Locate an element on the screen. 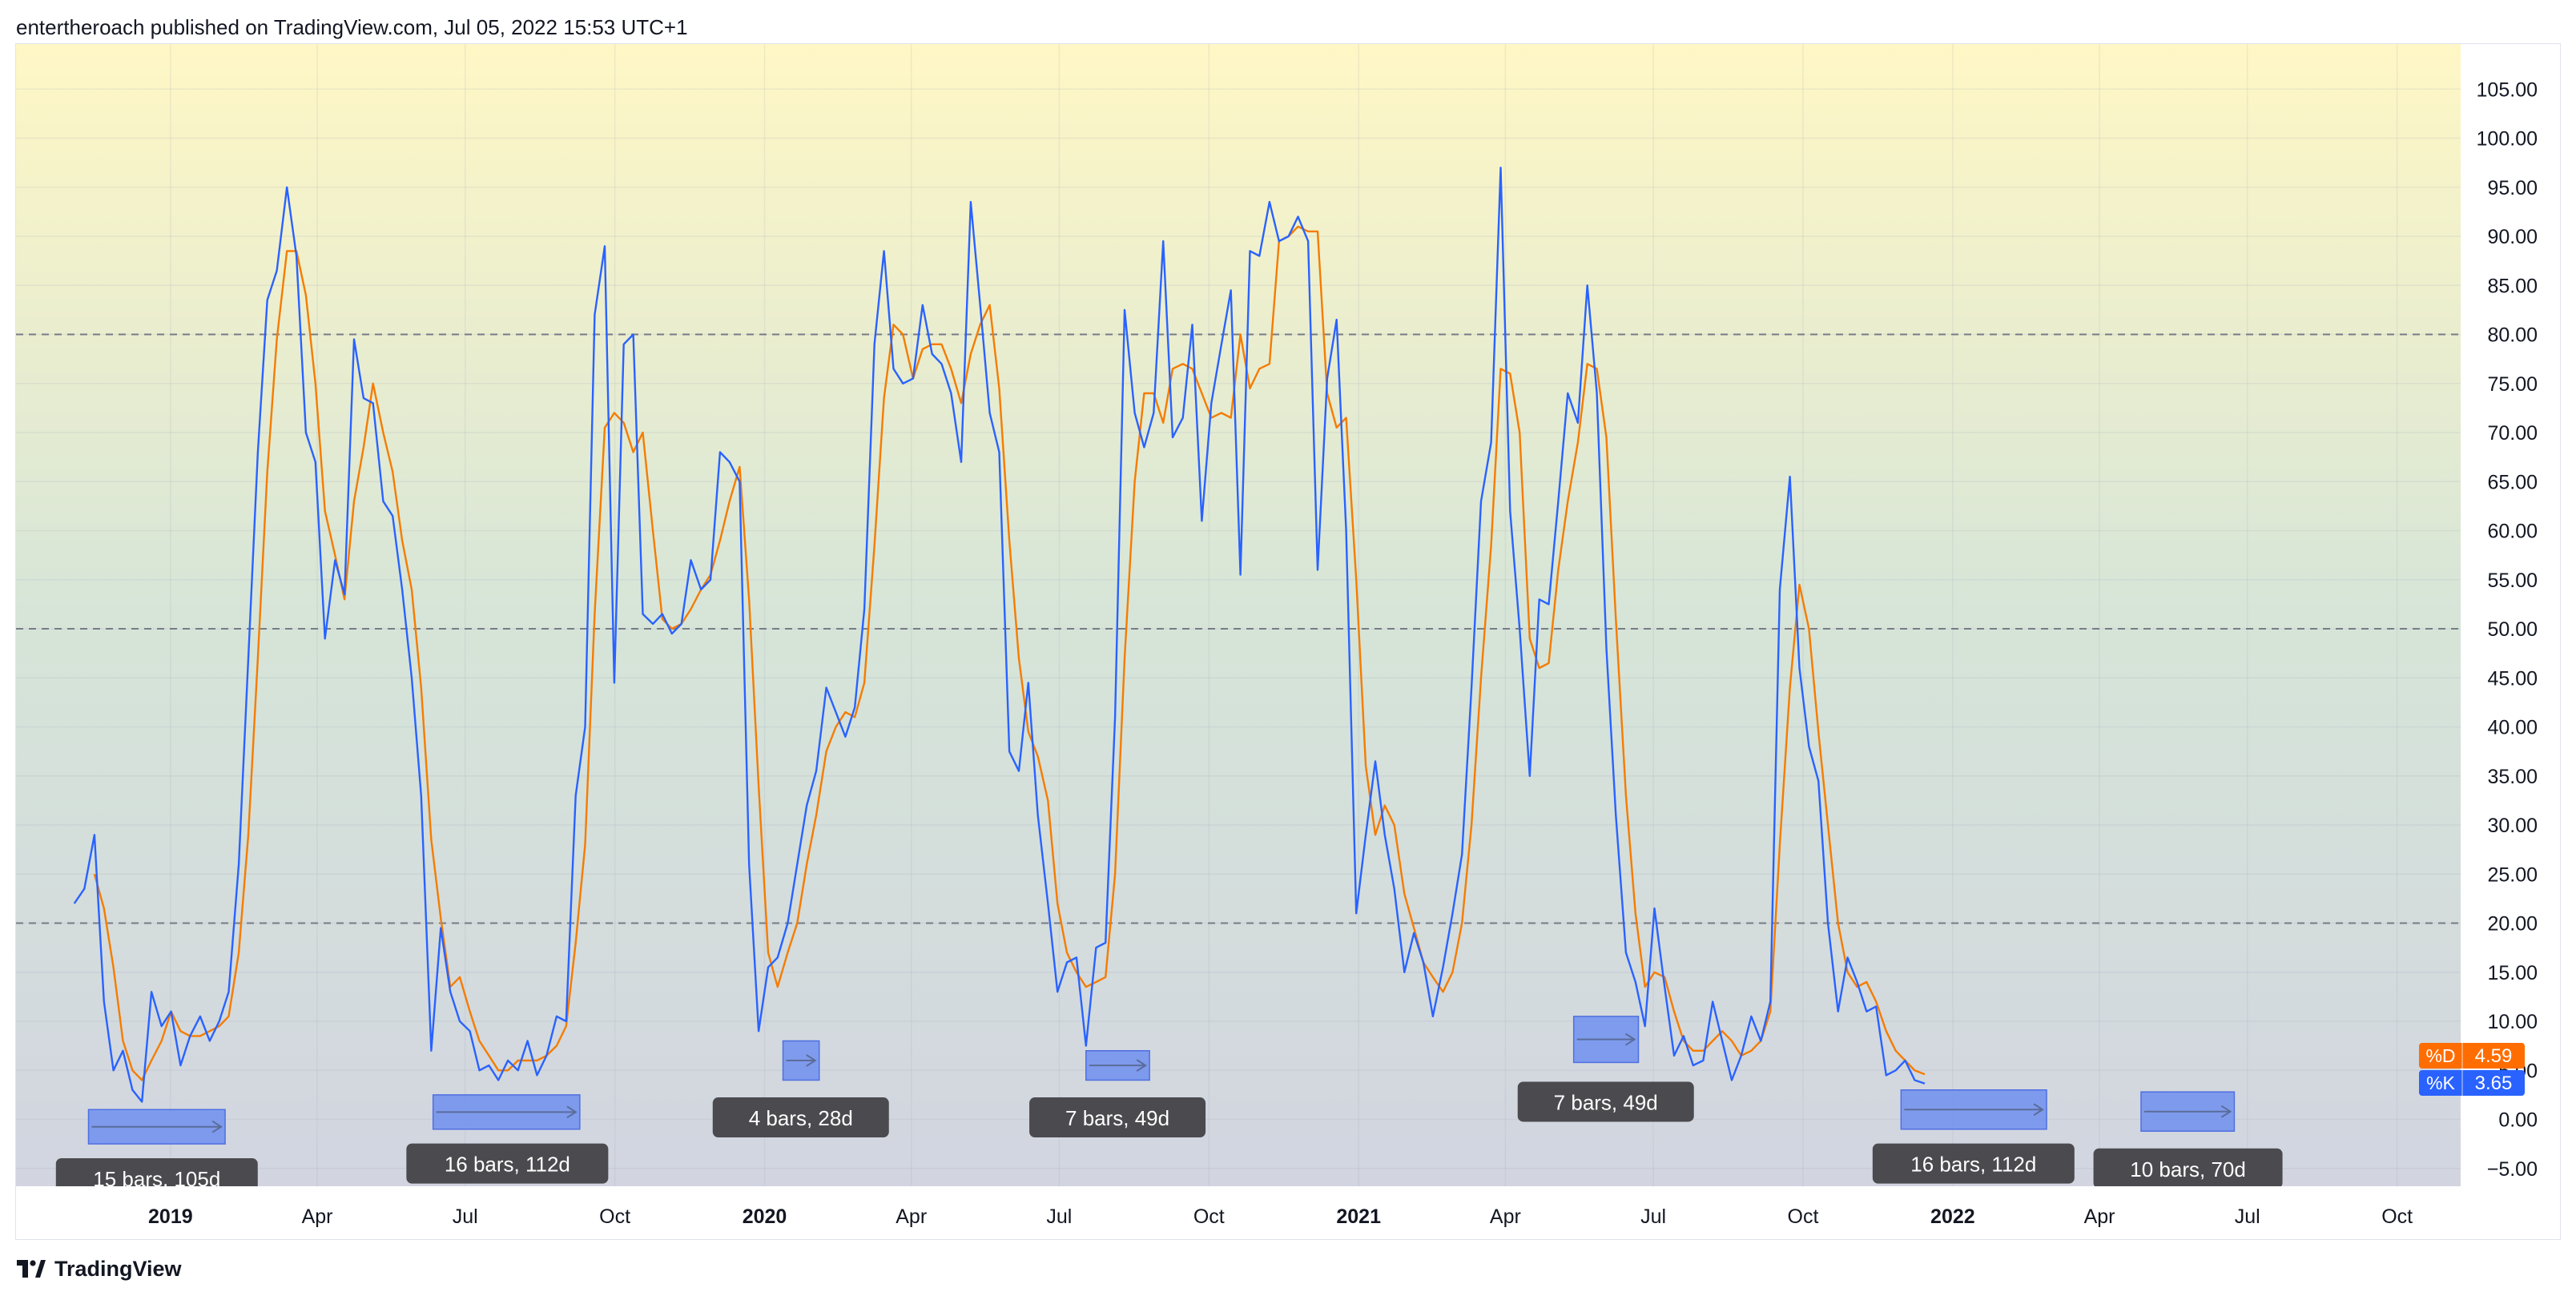 This screenshot has width=2576, height=1296. y-tick-label: 60.00 is located at coordinates (2512, 532).